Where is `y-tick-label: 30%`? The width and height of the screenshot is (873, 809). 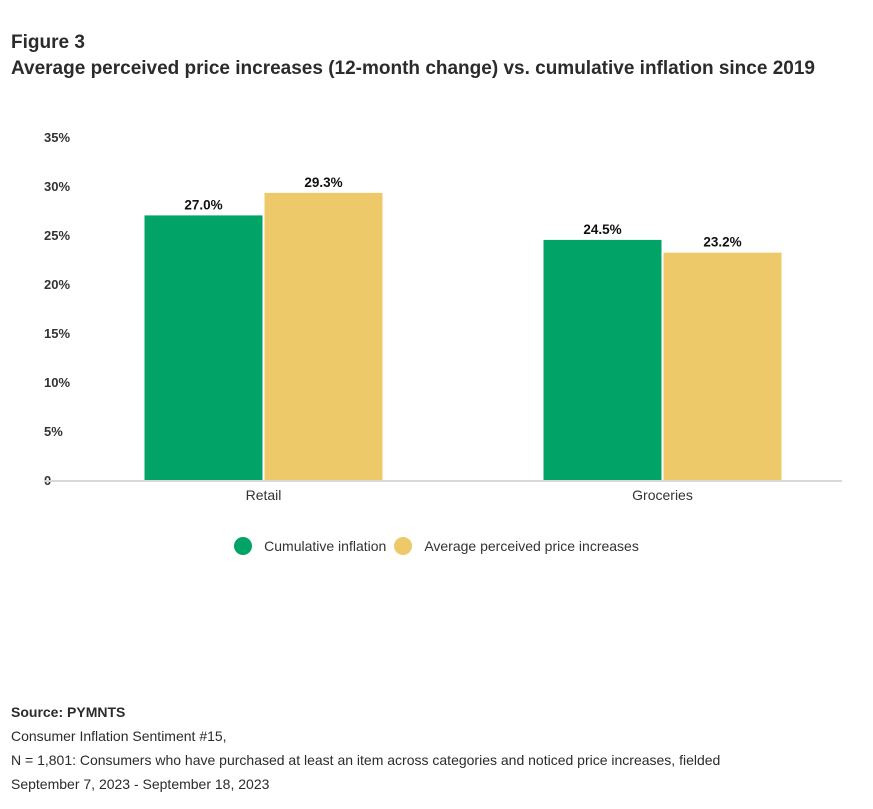 y-tick-label: 30% is located at coordinates (57, 186).